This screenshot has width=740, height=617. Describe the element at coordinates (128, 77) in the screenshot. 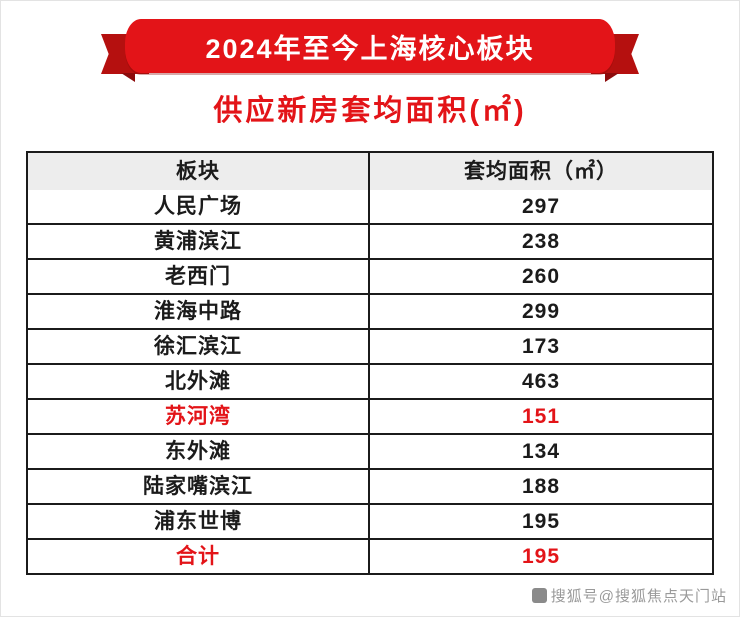

I see `ribbon-fold-left-icon` at that location.